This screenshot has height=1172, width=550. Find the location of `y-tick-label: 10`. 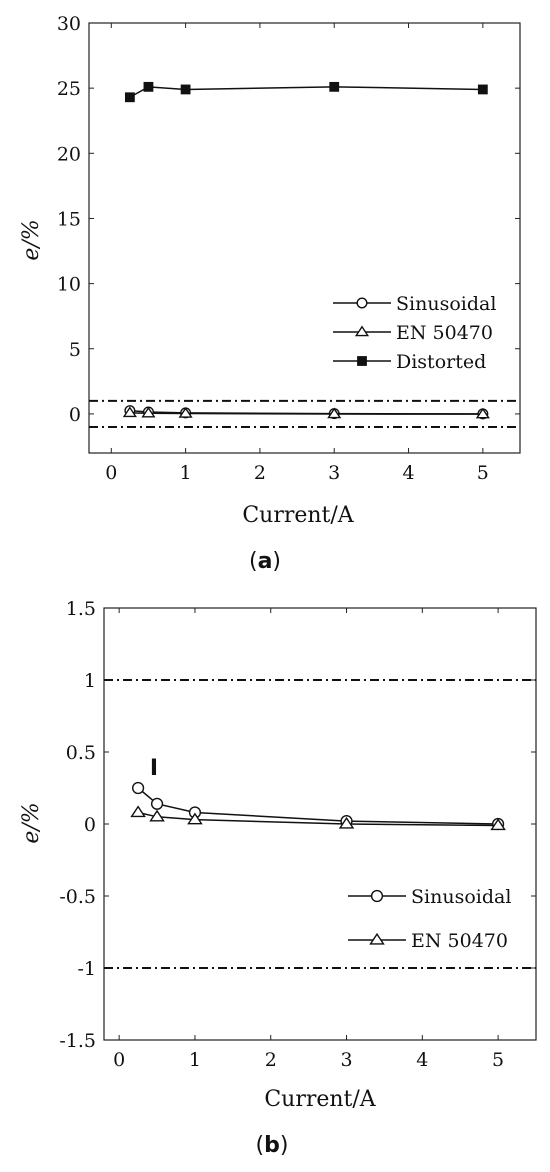

y-tick-label: 10 is located at coordinates (69, 285).